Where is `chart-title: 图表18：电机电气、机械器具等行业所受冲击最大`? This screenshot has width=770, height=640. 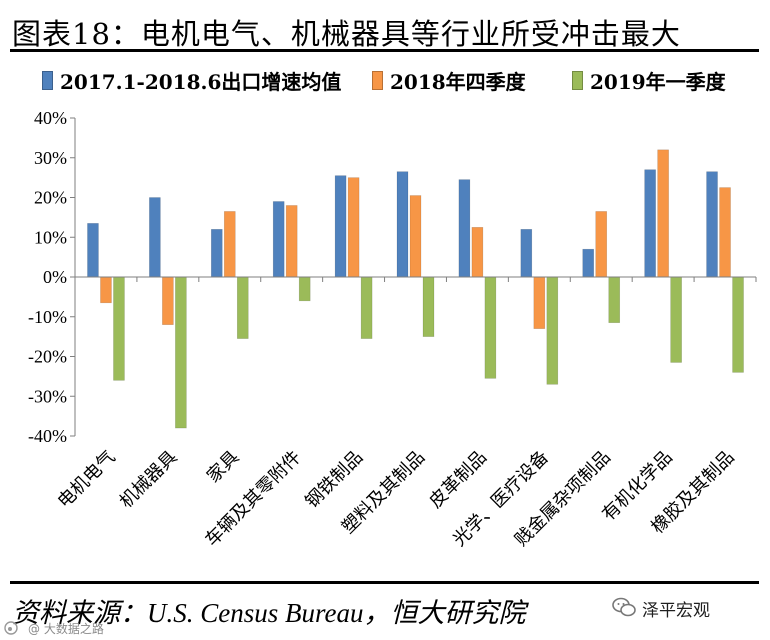 chart-title: 图表18：电机电气、机械器具等行业所受冲击最大 is located at coordinates (346, 34).